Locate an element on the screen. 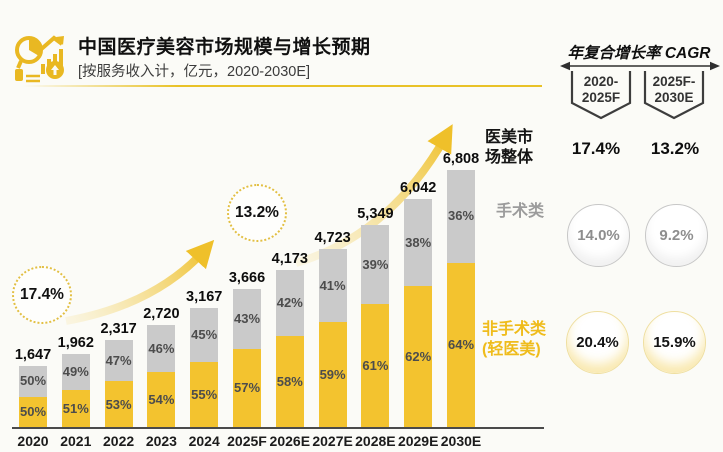 Image resolution: width=723 pixels, height=452 pixels. surgical-cagr-circle-2: 9.2% is located at coordinates (676, 235).